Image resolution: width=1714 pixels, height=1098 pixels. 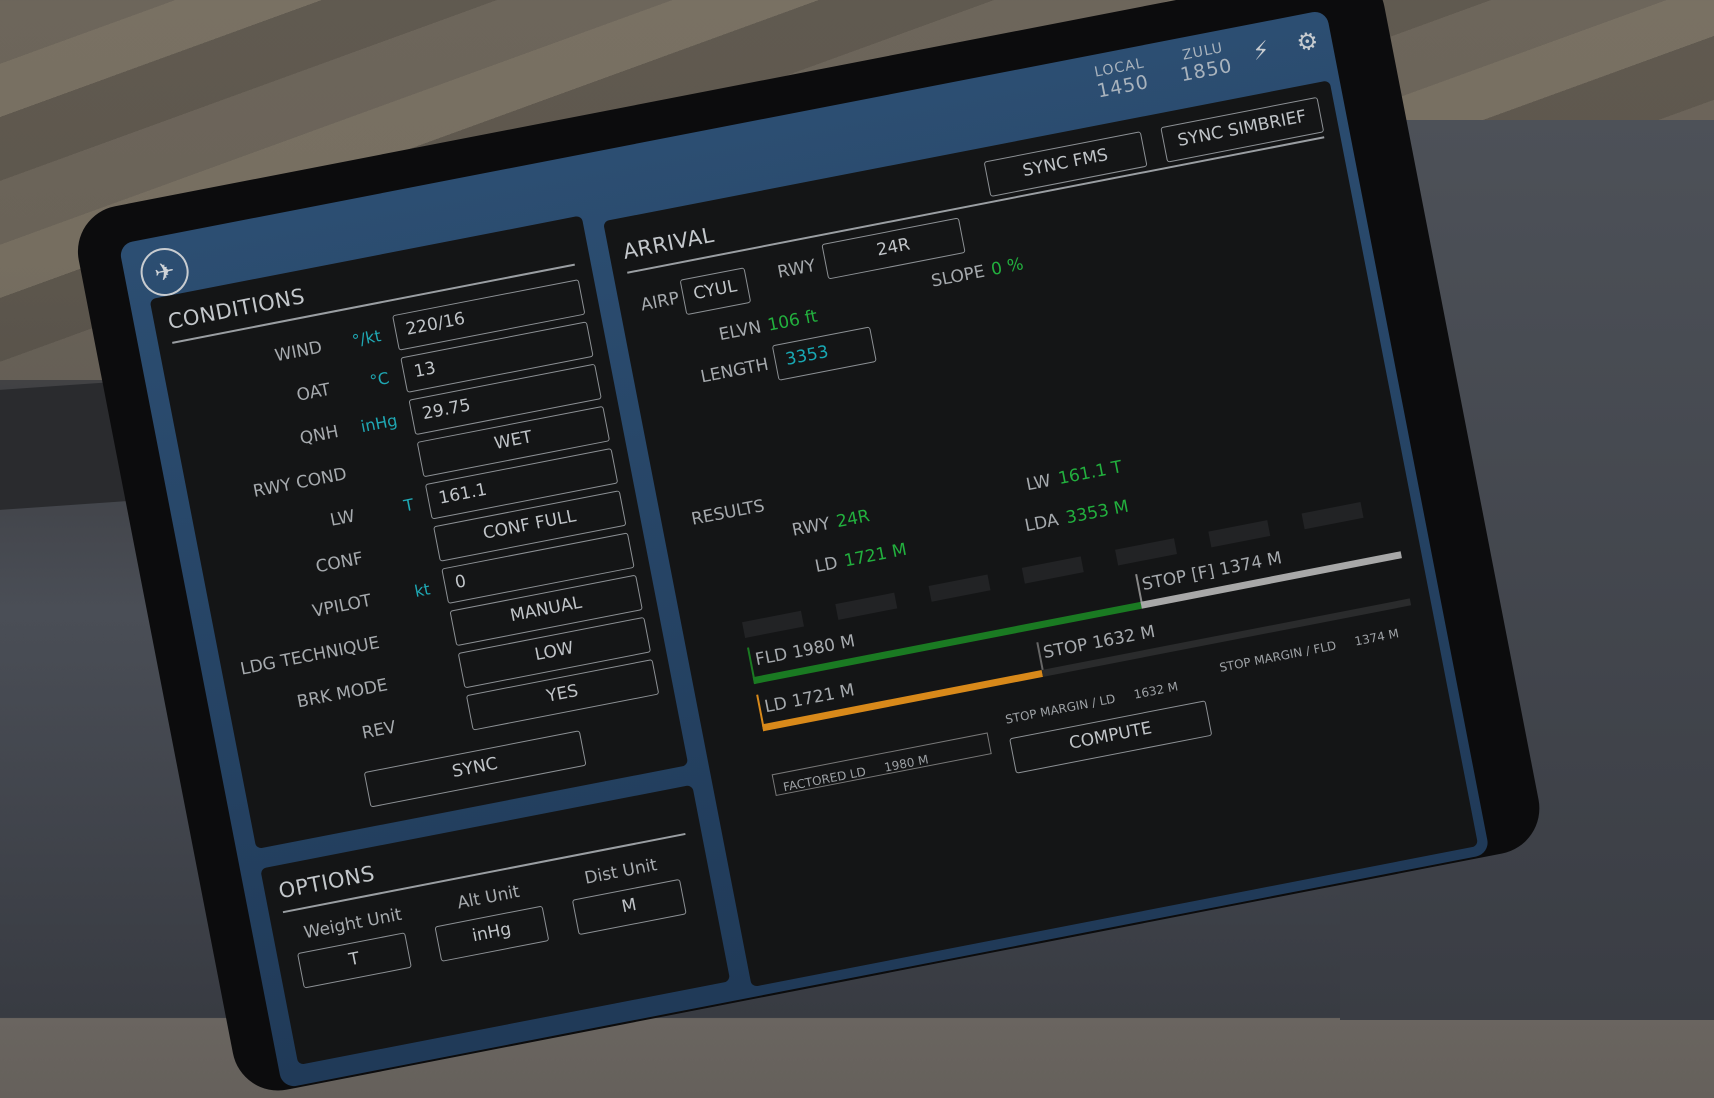 What do you see at coordinates (1377, 637) in the screenshot?
I see `stop-margin-fld-value: 1374 M` at bounding box center [1377, 637].